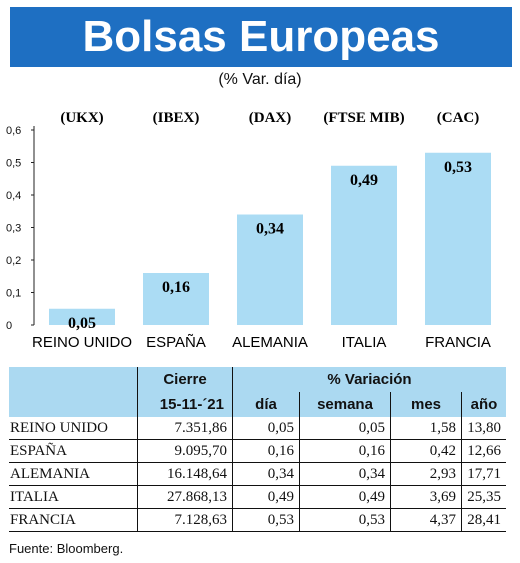 This screenshot has height=563, width=520. I want to click on row-ano: 12,66, so click(483, 451).